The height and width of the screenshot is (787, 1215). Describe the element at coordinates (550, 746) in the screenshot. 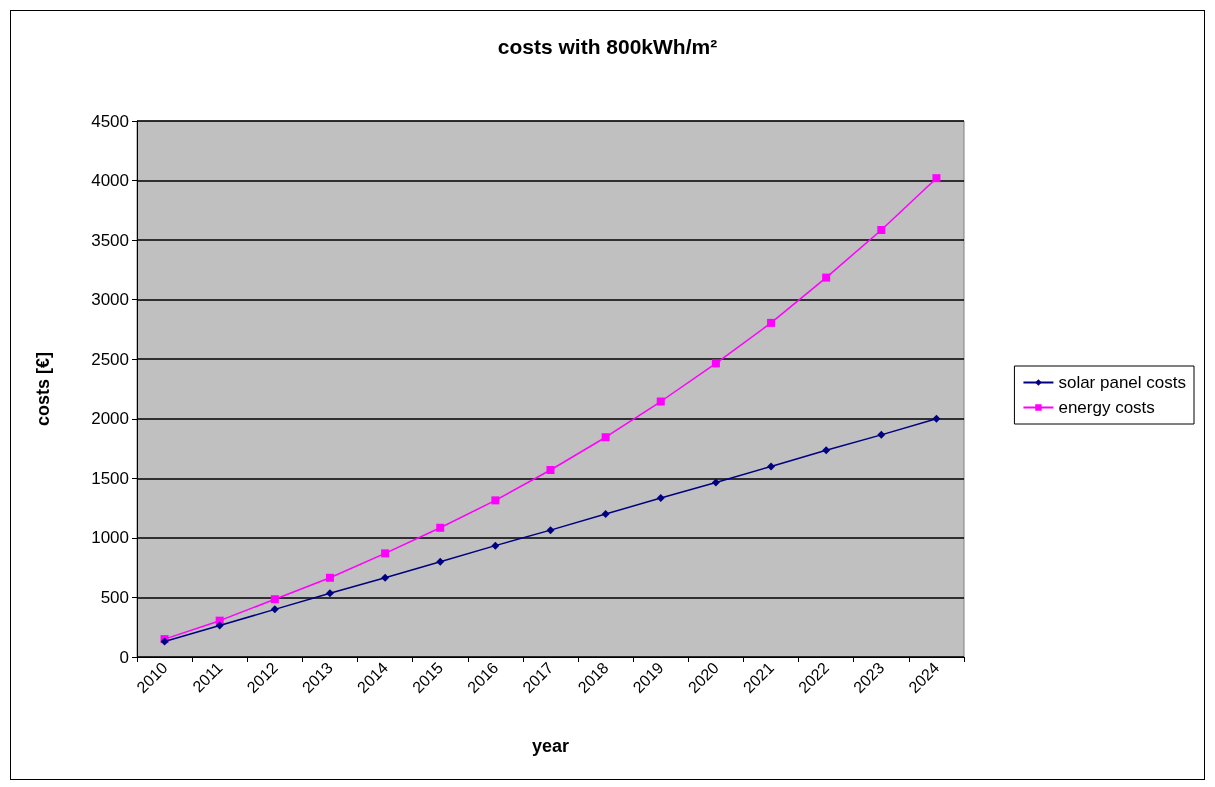

I see `x-axis-title: year` at that location.